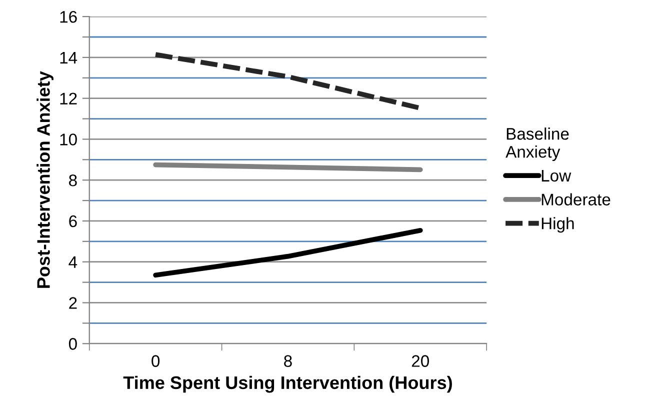 The width and height of the screenshot is (662, 414). Describe the element at coordinates (72, 344) in the screenshot. I see `y-tick-label: 0` at that location.